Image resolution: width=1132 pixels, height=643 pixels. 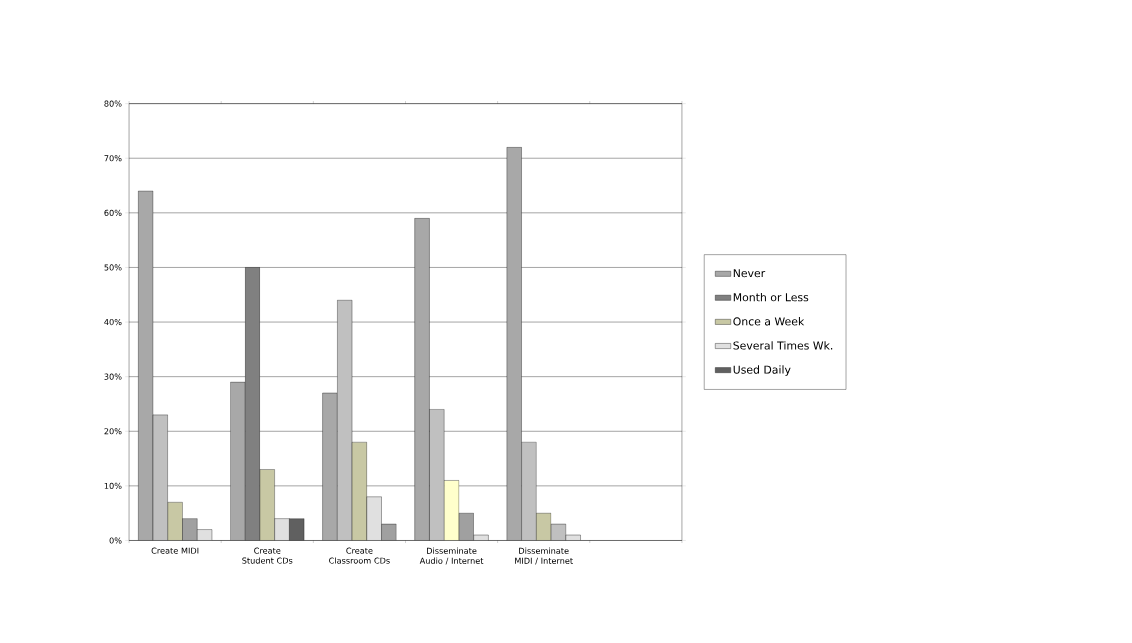 What do you see at coordinates (113, 103) in the screenshot?
I see `y-tick-label: 80%` at bounding box center [113, 103].